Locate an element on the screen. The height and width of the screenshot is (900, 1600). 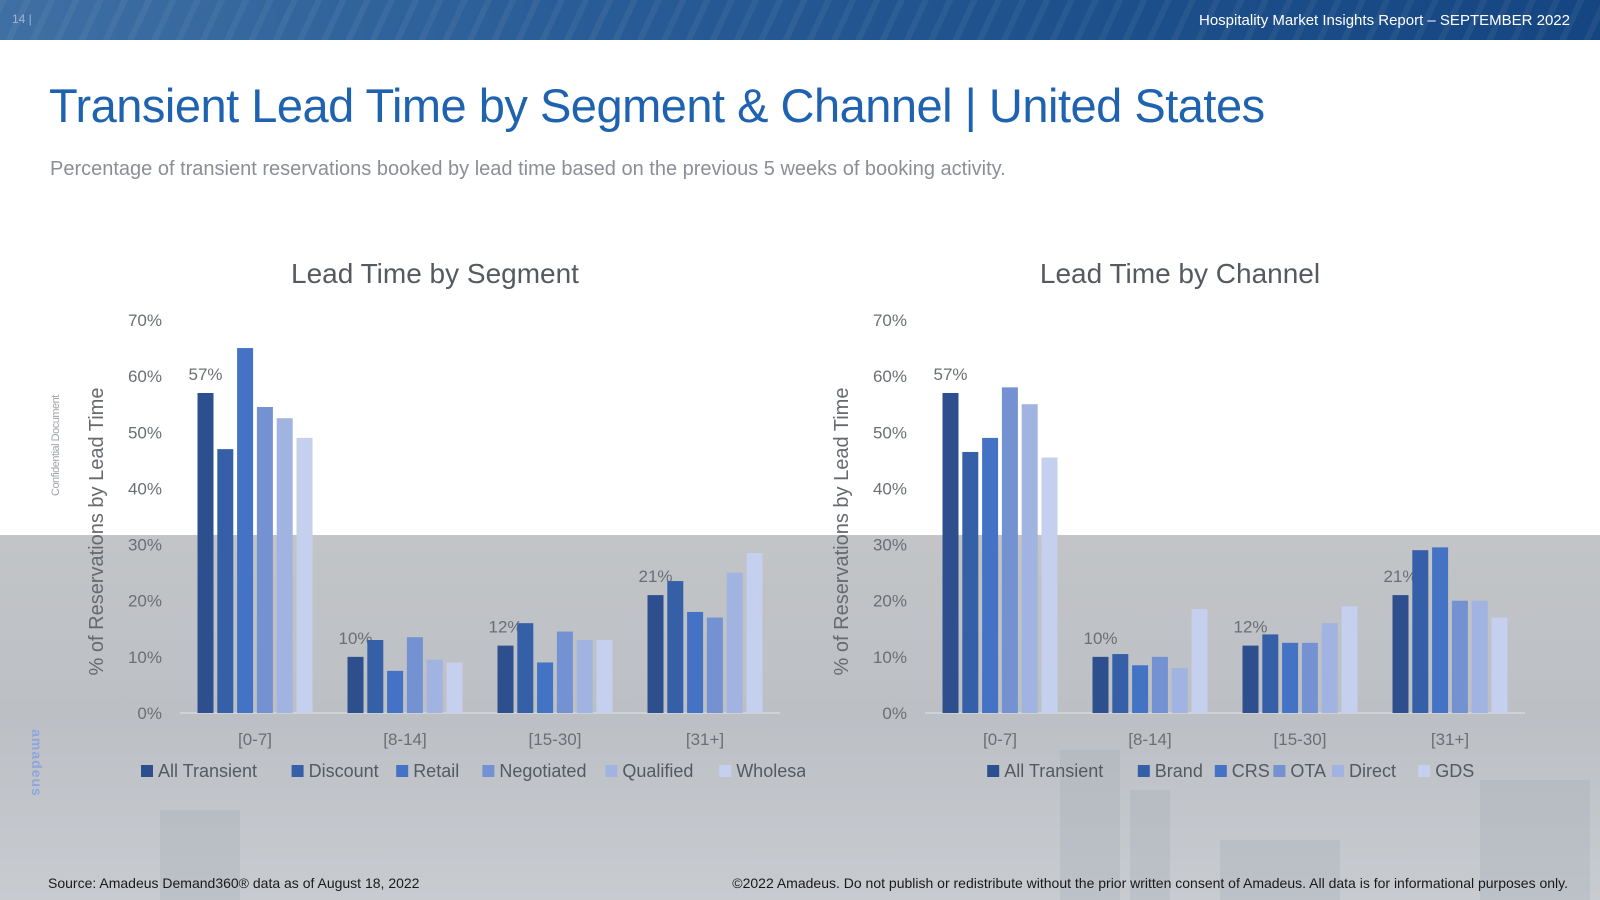
legend-label: Discount is located at coordinates (344, 771).